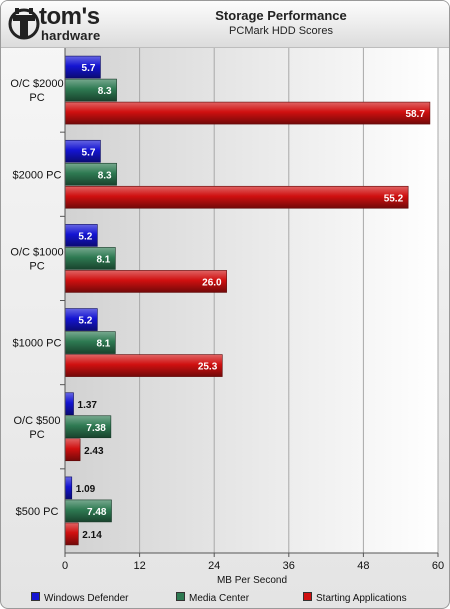 This screenshot has width=450, height=609. What do you see at coordinates (281, 15) in the screenshot?
I see `chart-title: Storage Performance` at bounding box center [281, 15].